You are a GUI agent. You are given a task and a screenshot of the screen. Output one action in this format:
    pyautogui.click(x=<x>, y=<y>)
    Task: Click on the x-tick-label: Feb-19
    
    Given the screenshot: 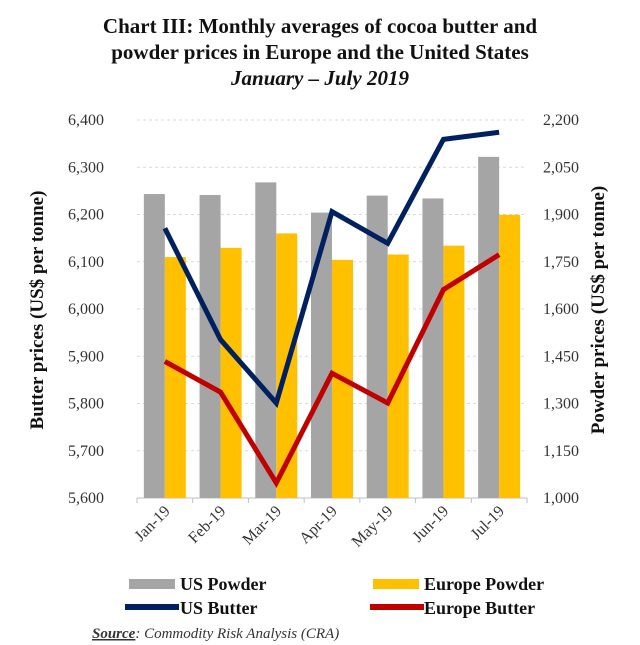 What is the action you would take?
    pyautogui.click(x=207, y=525)
    